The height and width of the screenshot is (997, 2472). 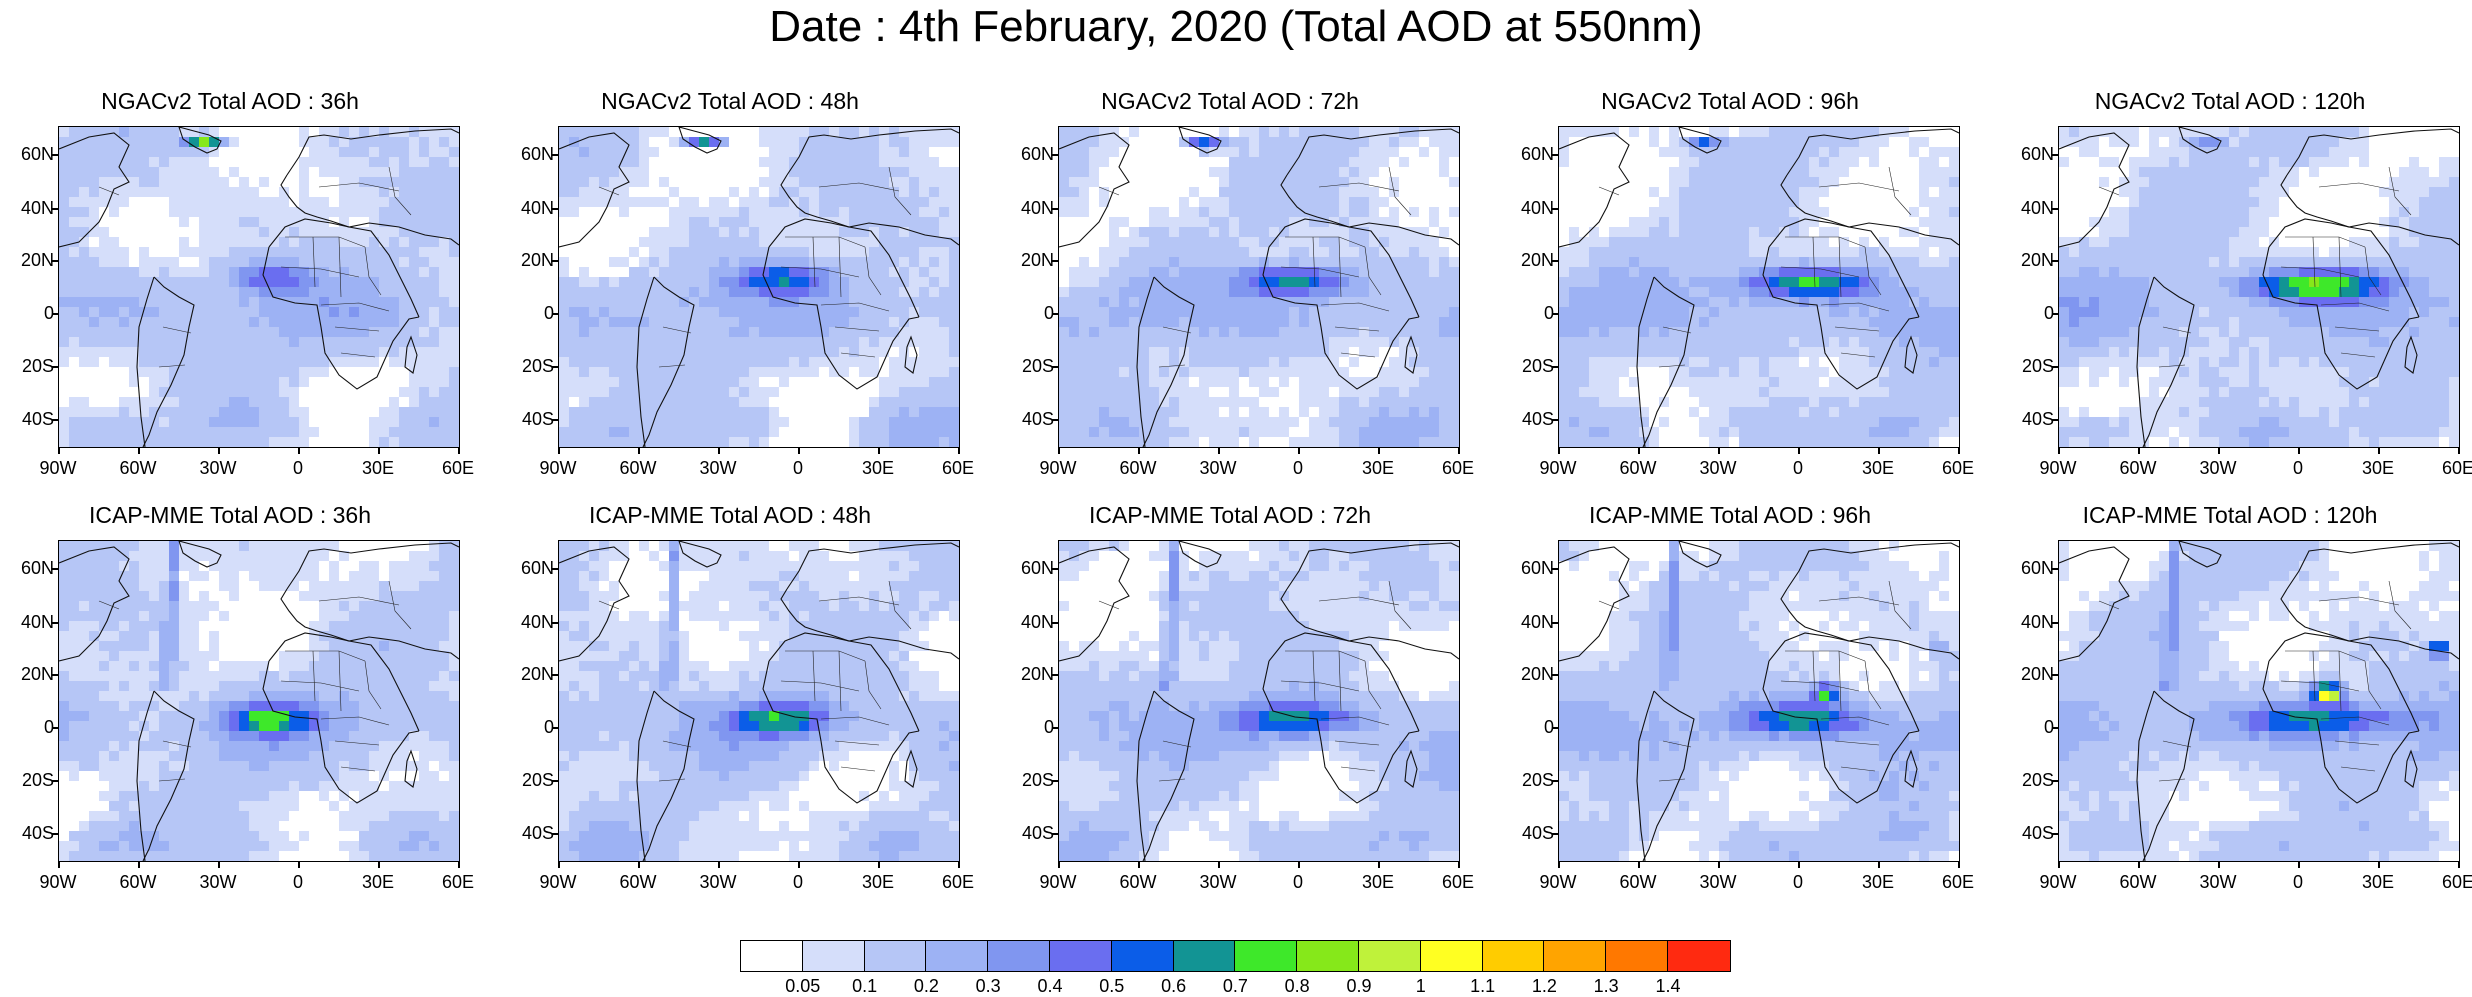 I want to click on colorbar-label: 0.8, so click(x=1297, y=986).